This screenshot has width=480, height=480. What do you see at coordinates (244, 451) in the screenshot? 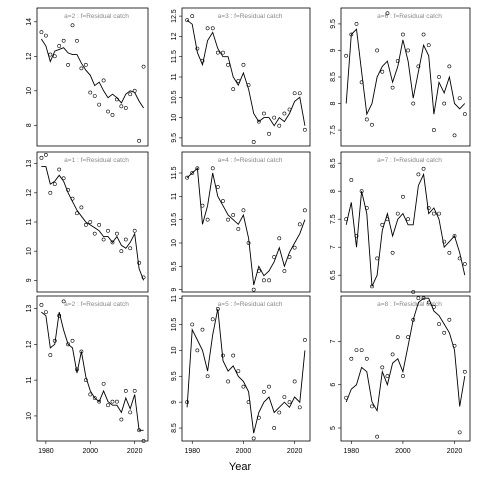
I see `x-tick-label: 2000` at bounding box center [244, 451].